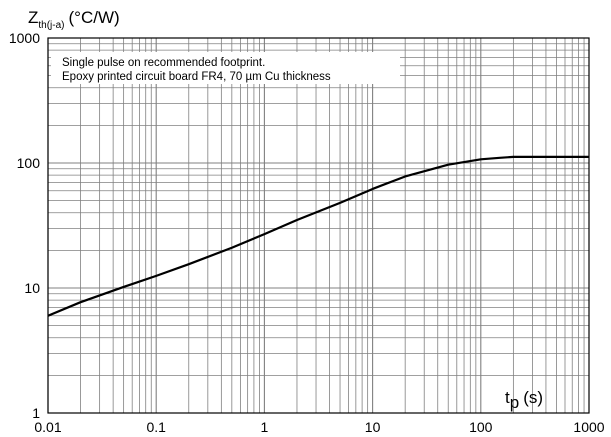 The height and width of the screenshot is (437, 611). I want to click on x-tick-label: 10, so click(373, 427).